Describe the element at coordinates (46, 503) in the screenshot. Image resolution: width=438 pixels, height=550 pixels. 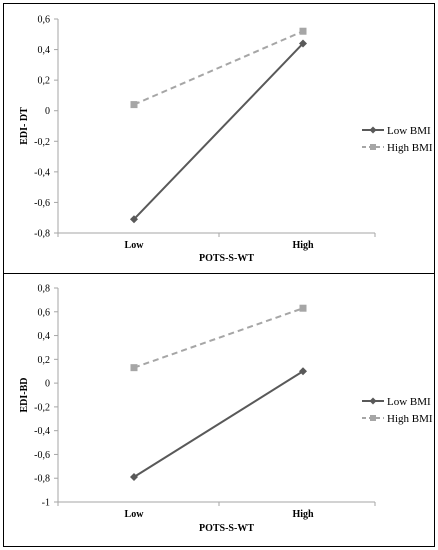
I see `y-tick-label: -1` at that location.